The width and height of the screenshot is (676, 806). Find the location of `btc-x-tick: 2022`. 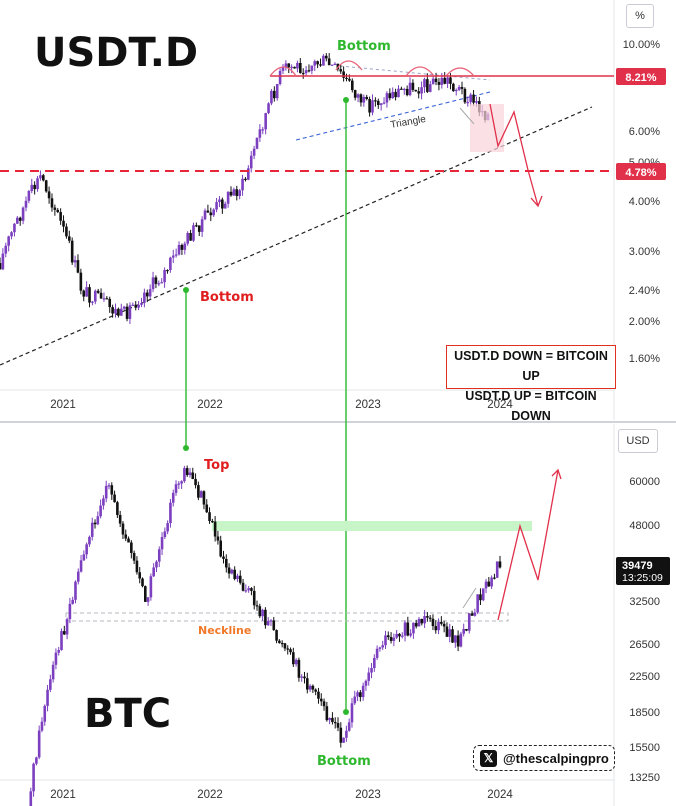

btc-x-tick: 2022 is located at coordinates (210, 795).